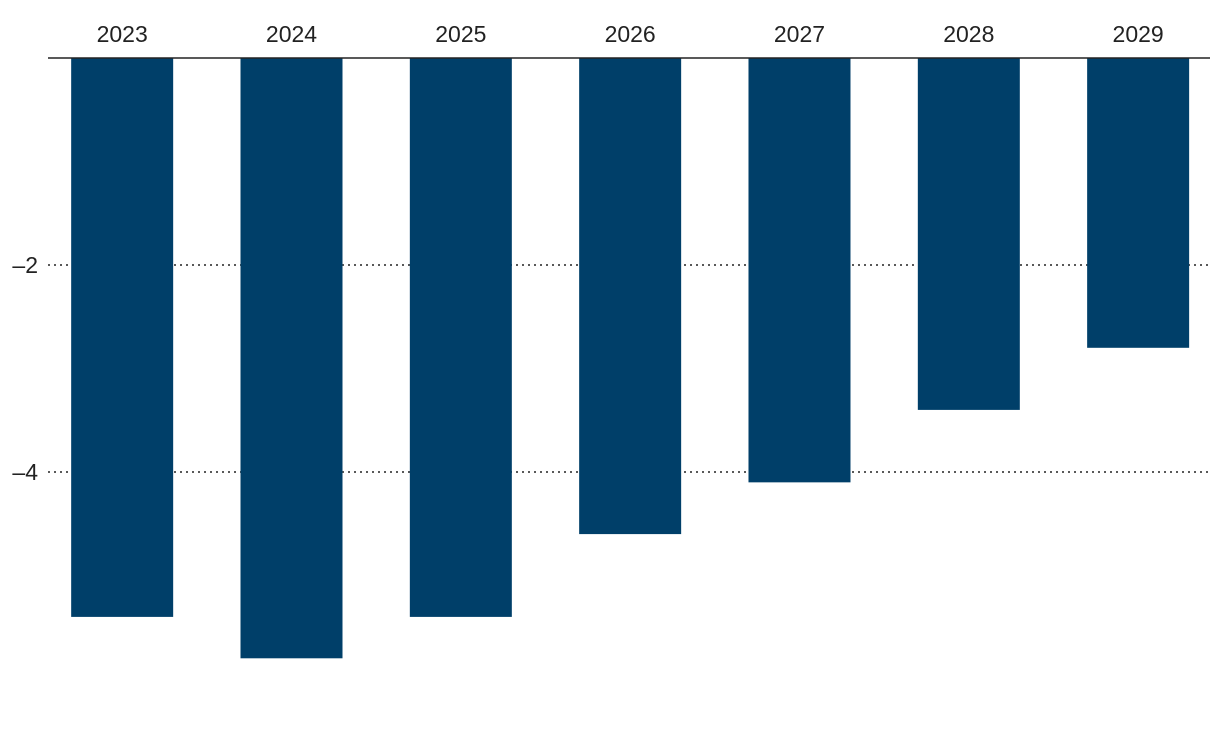 This screenshot has width=1220, height=739. I want to click on bar-2026, so click(630, 296).